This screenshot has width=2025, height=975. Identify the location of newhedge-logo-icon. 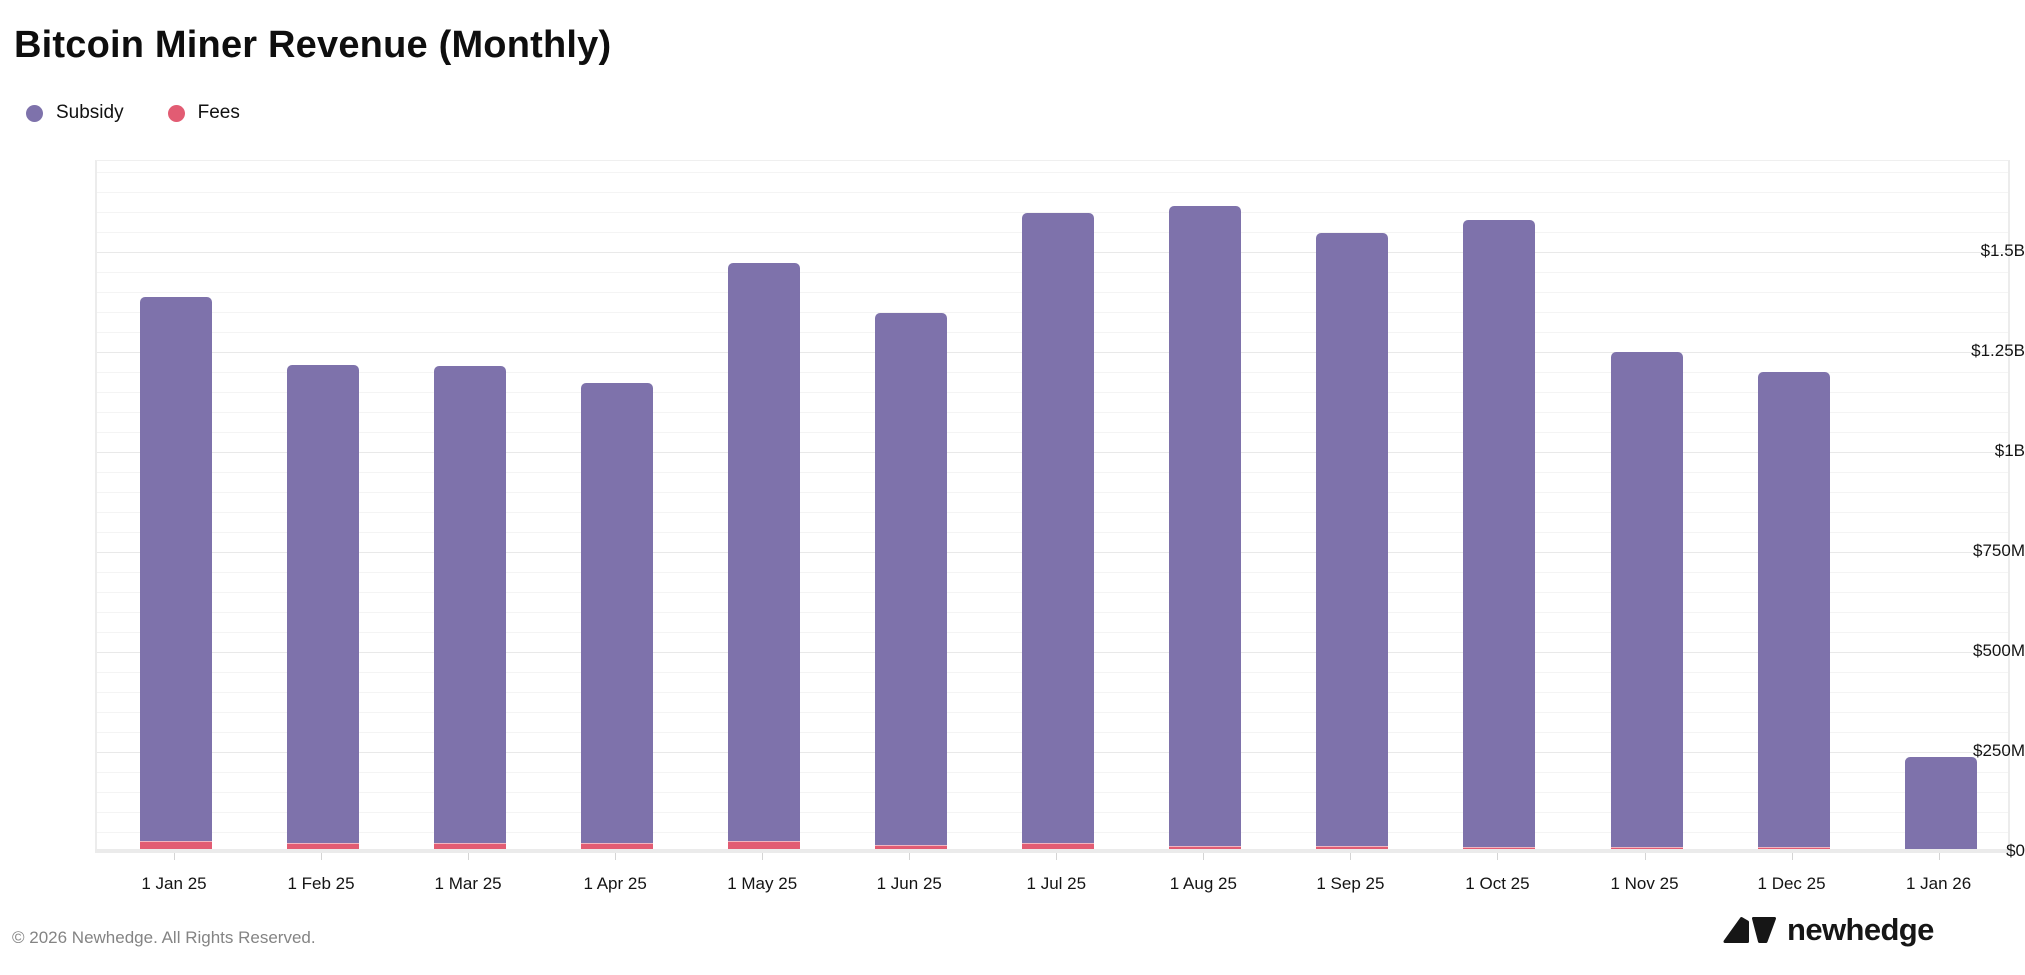
(1749, 930).